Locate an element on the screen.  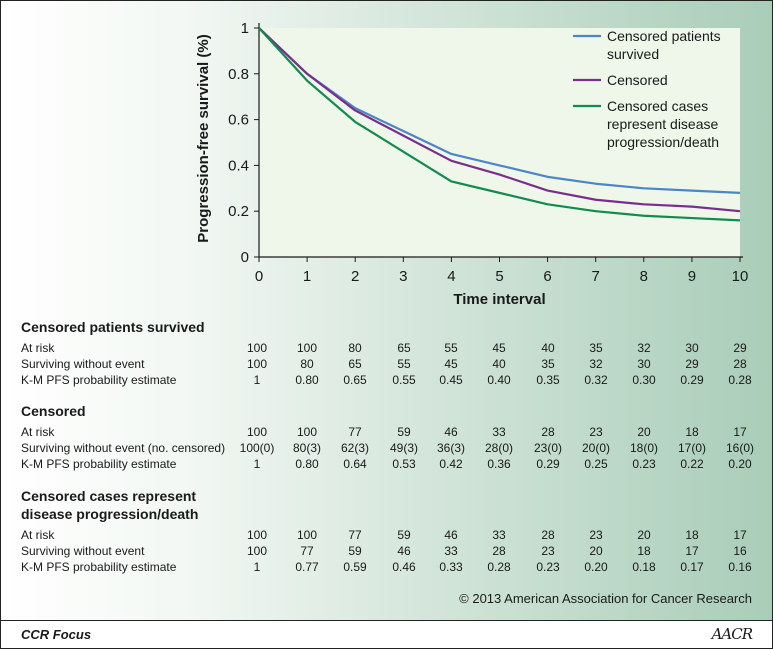
x-tick-label: 2 is located at coordinates (355, 276).